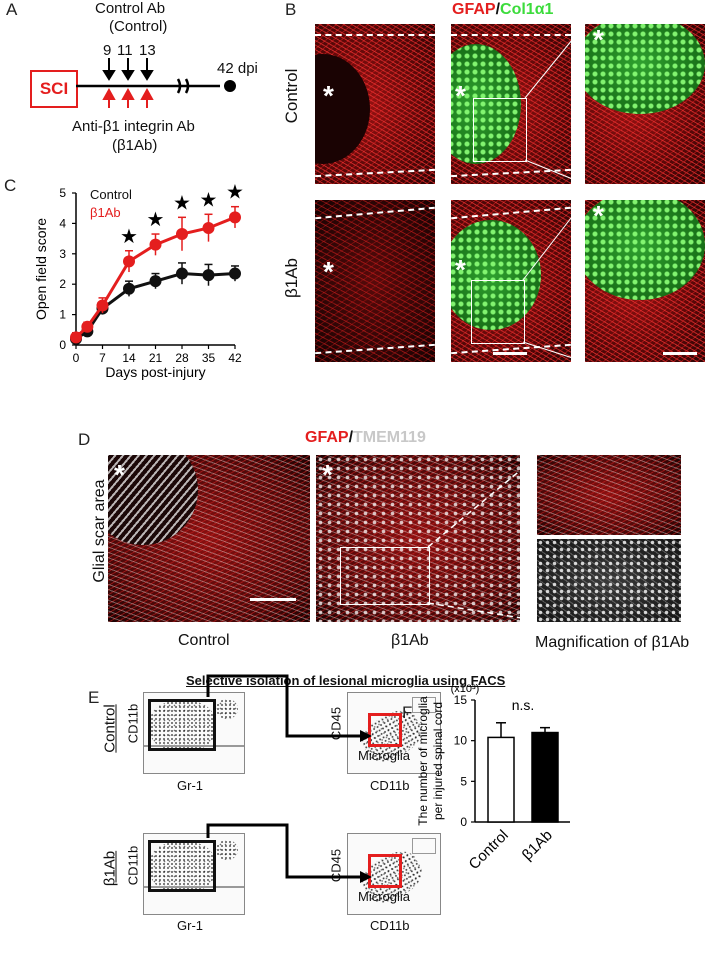 The width and height of the screenshot is (708, 964). What do you see at coordinates (105, 212) in the screenshot?
I see `legend-b1ab: β1Ab` at bounding box center [105, 212].